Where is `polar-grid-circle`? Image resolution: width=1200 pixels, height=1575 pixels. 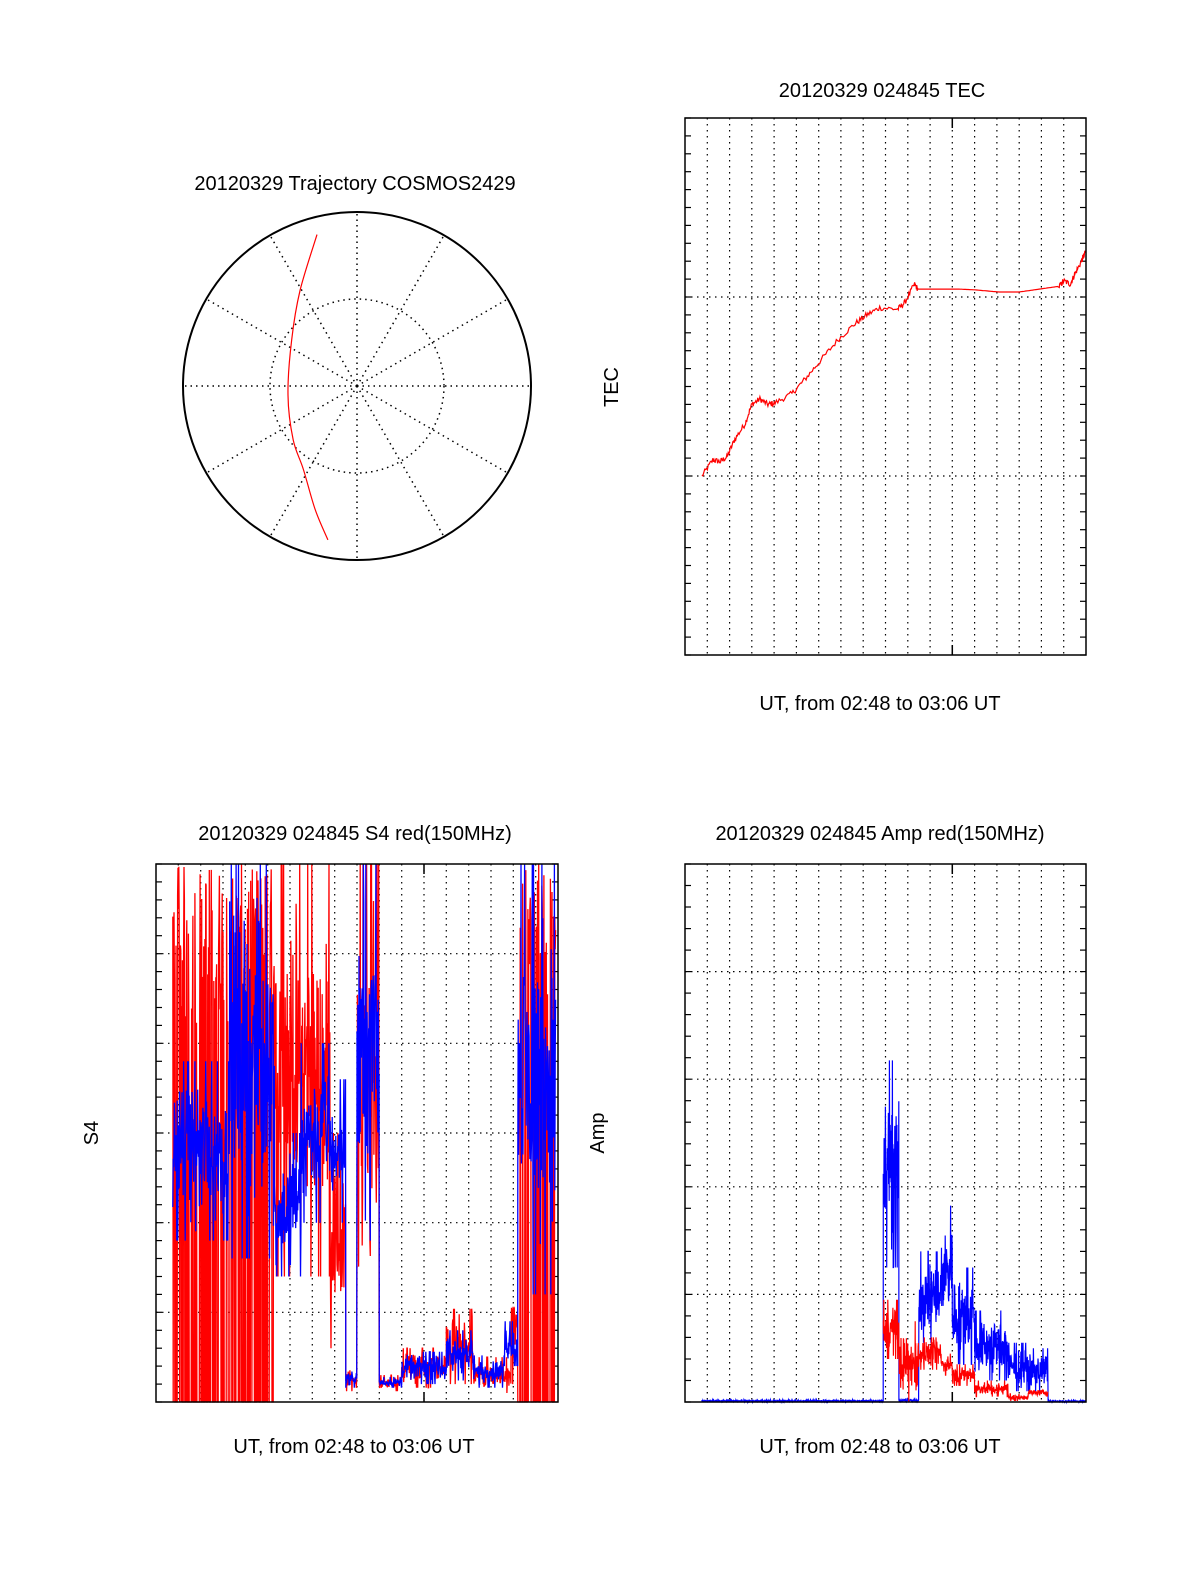
polar-grid-circle is located at coordinates (357, 386).